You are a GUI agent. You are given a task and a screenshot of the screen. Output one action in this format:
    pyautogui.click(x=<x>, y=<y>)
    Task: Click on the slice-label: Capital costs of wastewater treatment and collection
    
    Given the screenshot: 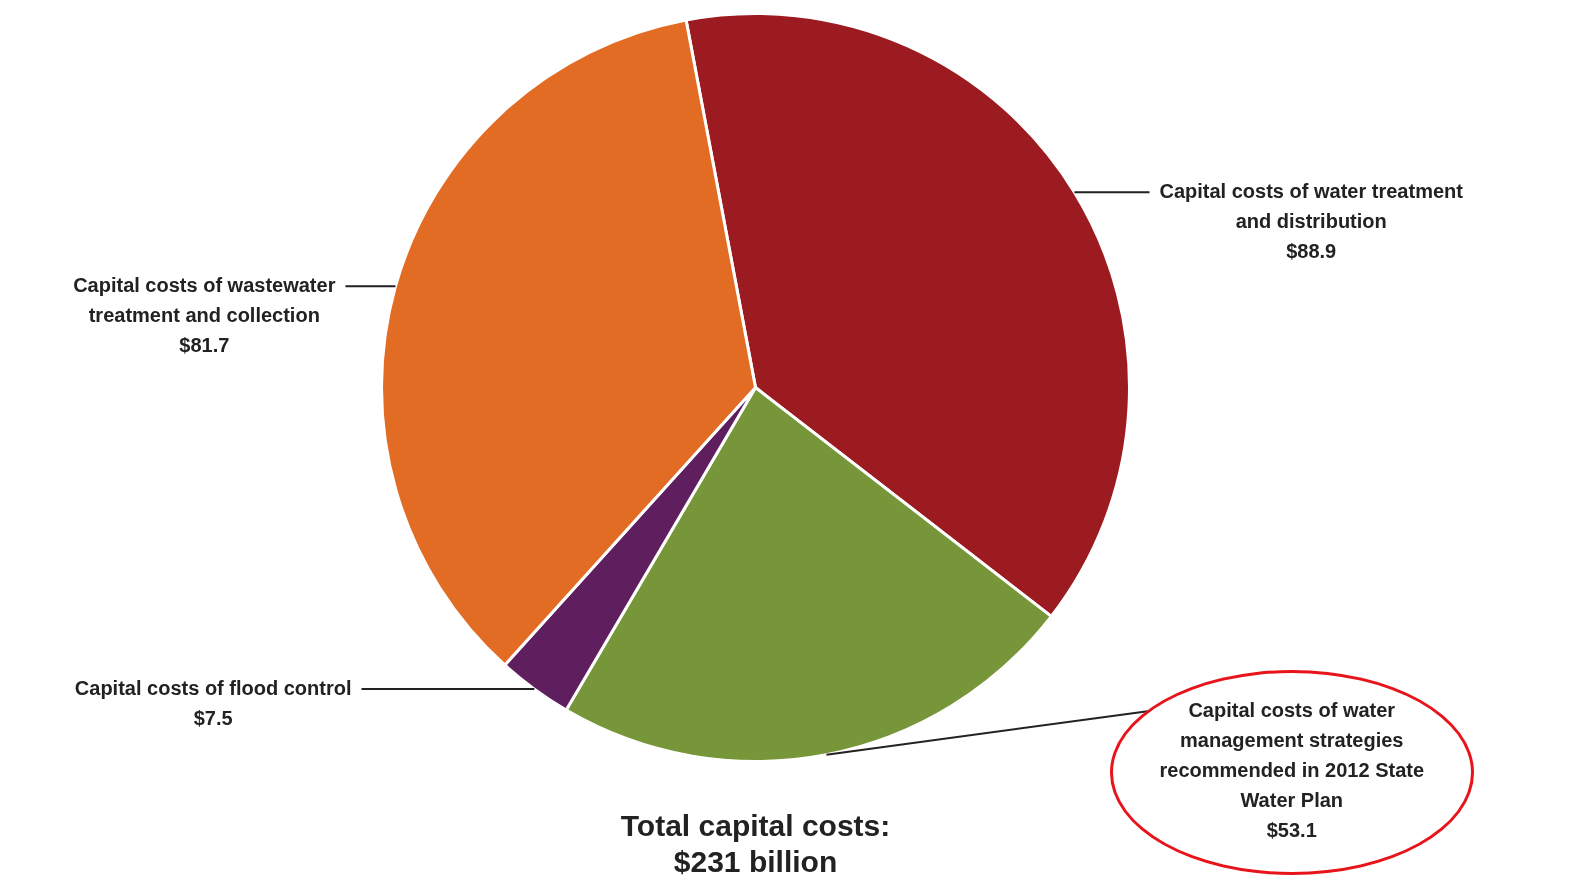 What is the action you would take?
    pyautogui.click(x=204, y=299)
    